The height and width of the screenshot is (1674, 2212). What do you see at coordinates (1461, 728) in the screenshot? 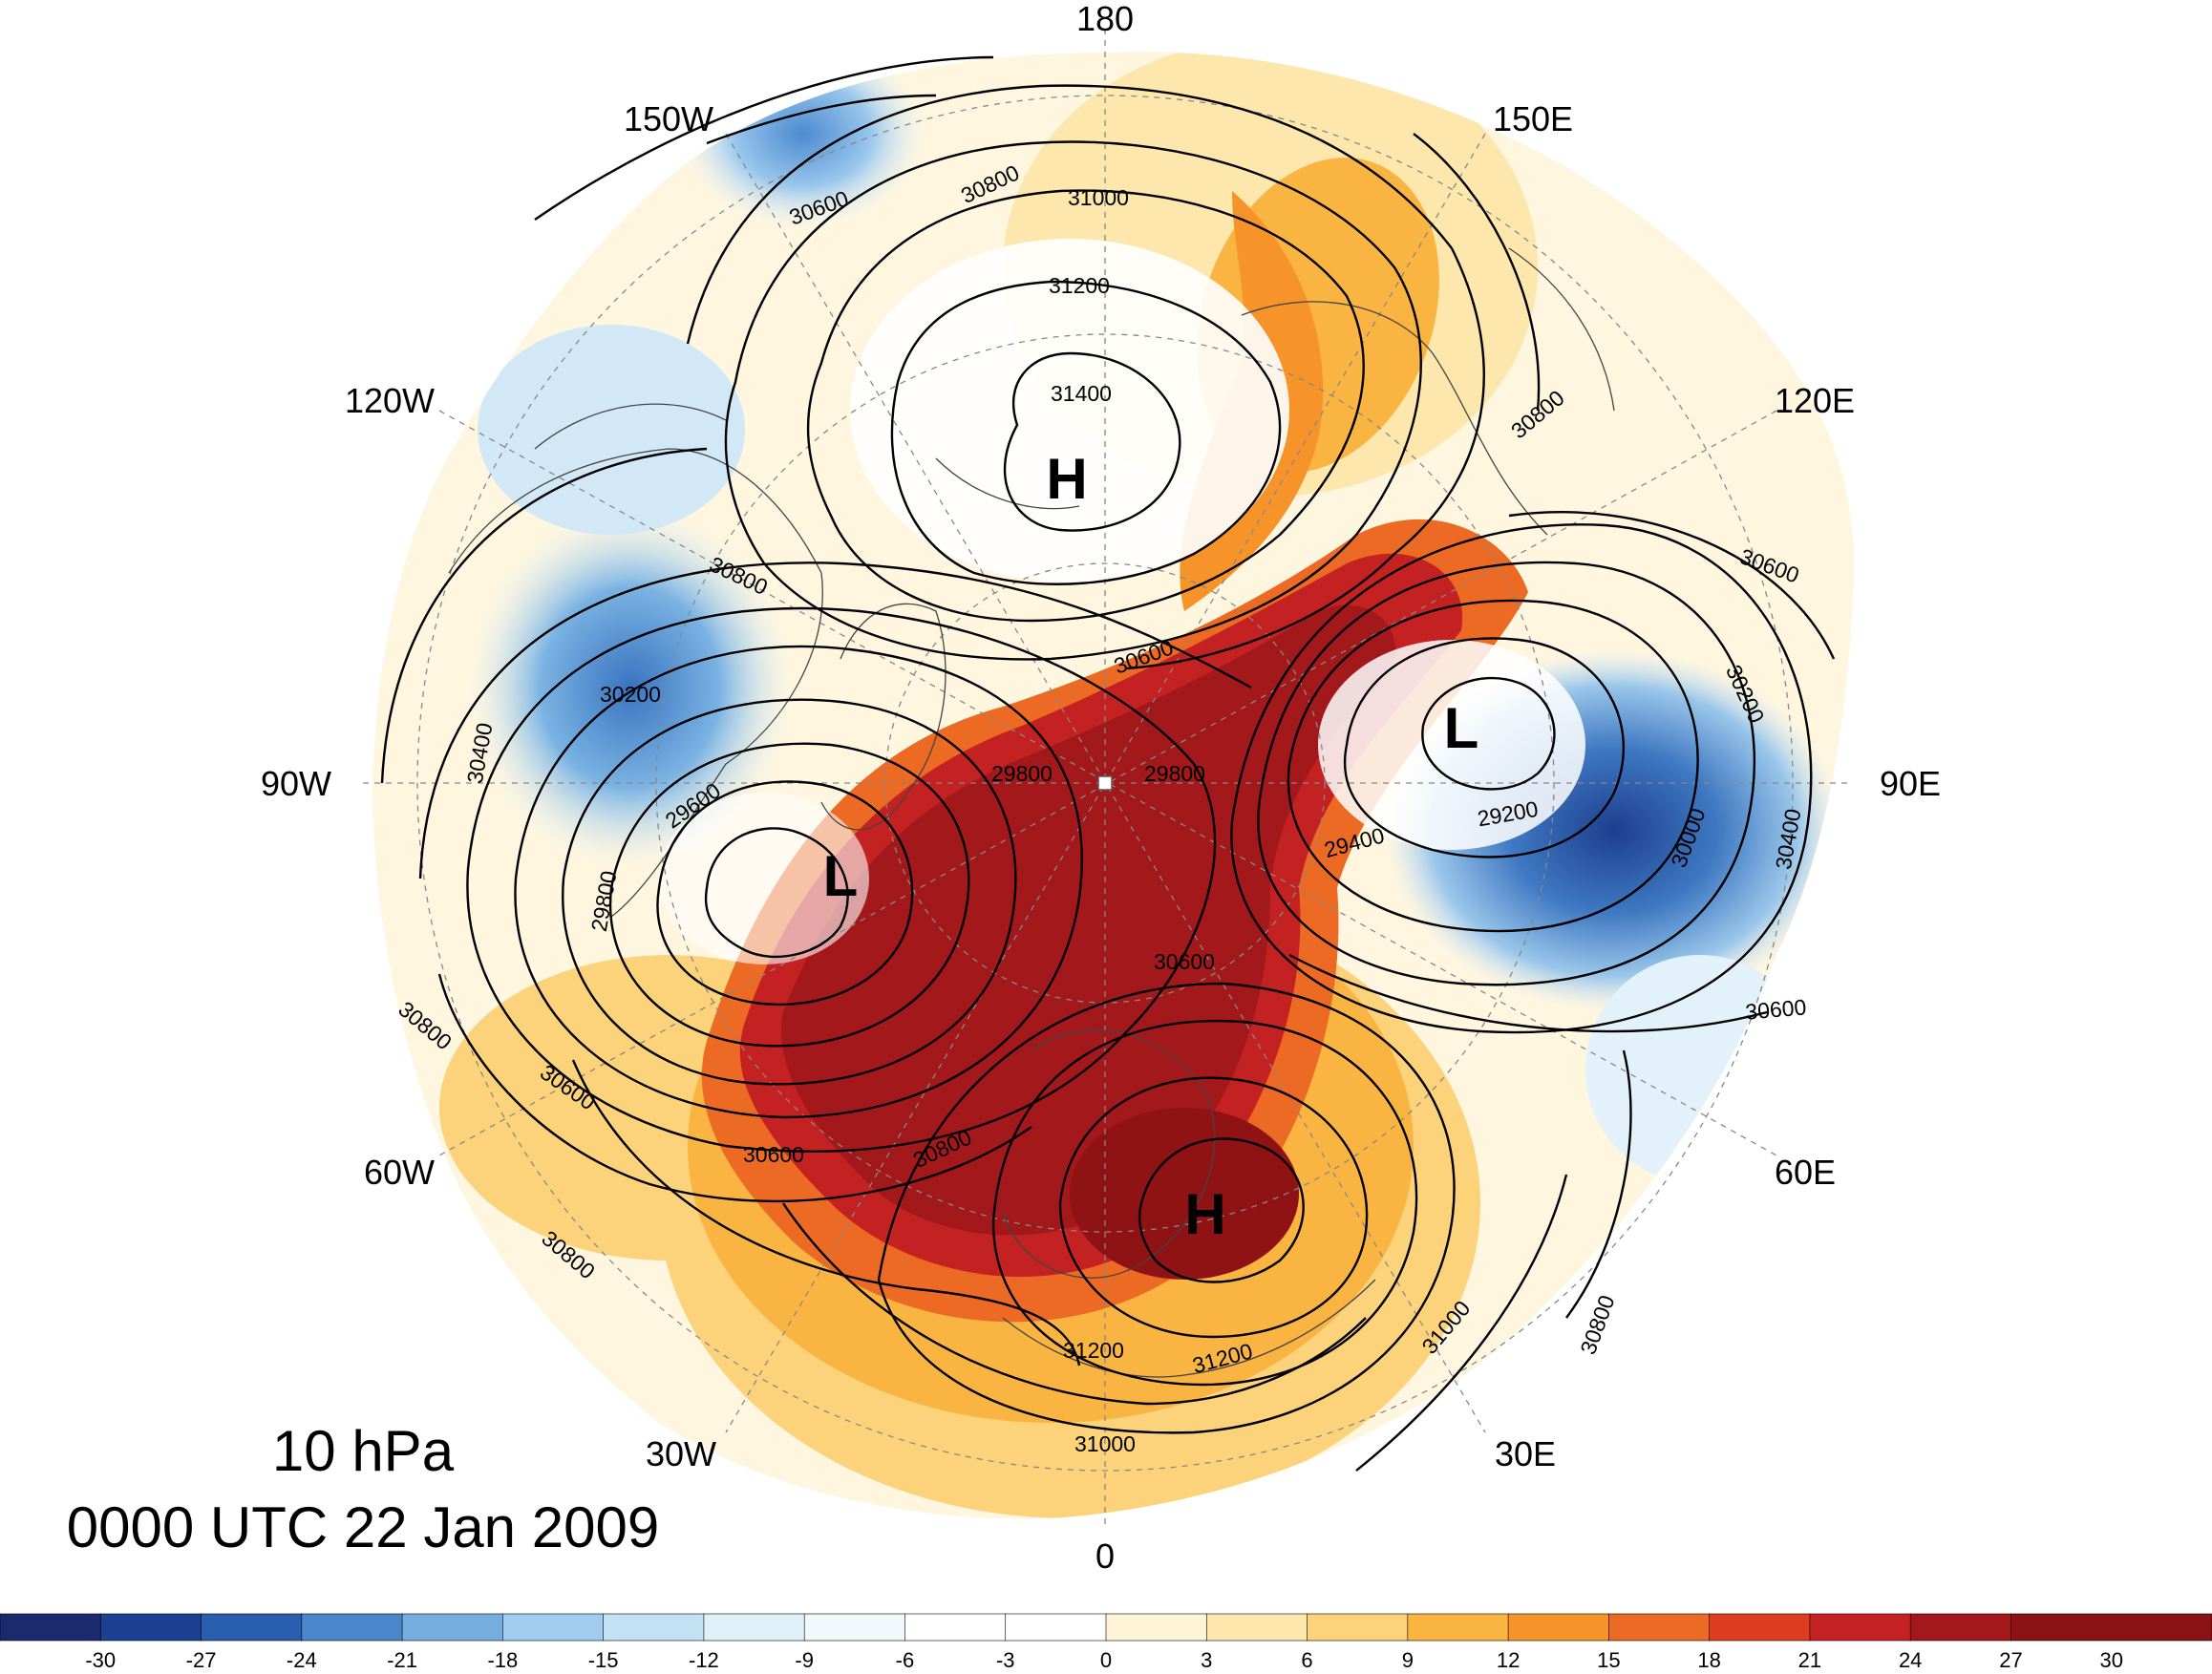
I see `low-center-east: L` at bounding box center [1461, 728].